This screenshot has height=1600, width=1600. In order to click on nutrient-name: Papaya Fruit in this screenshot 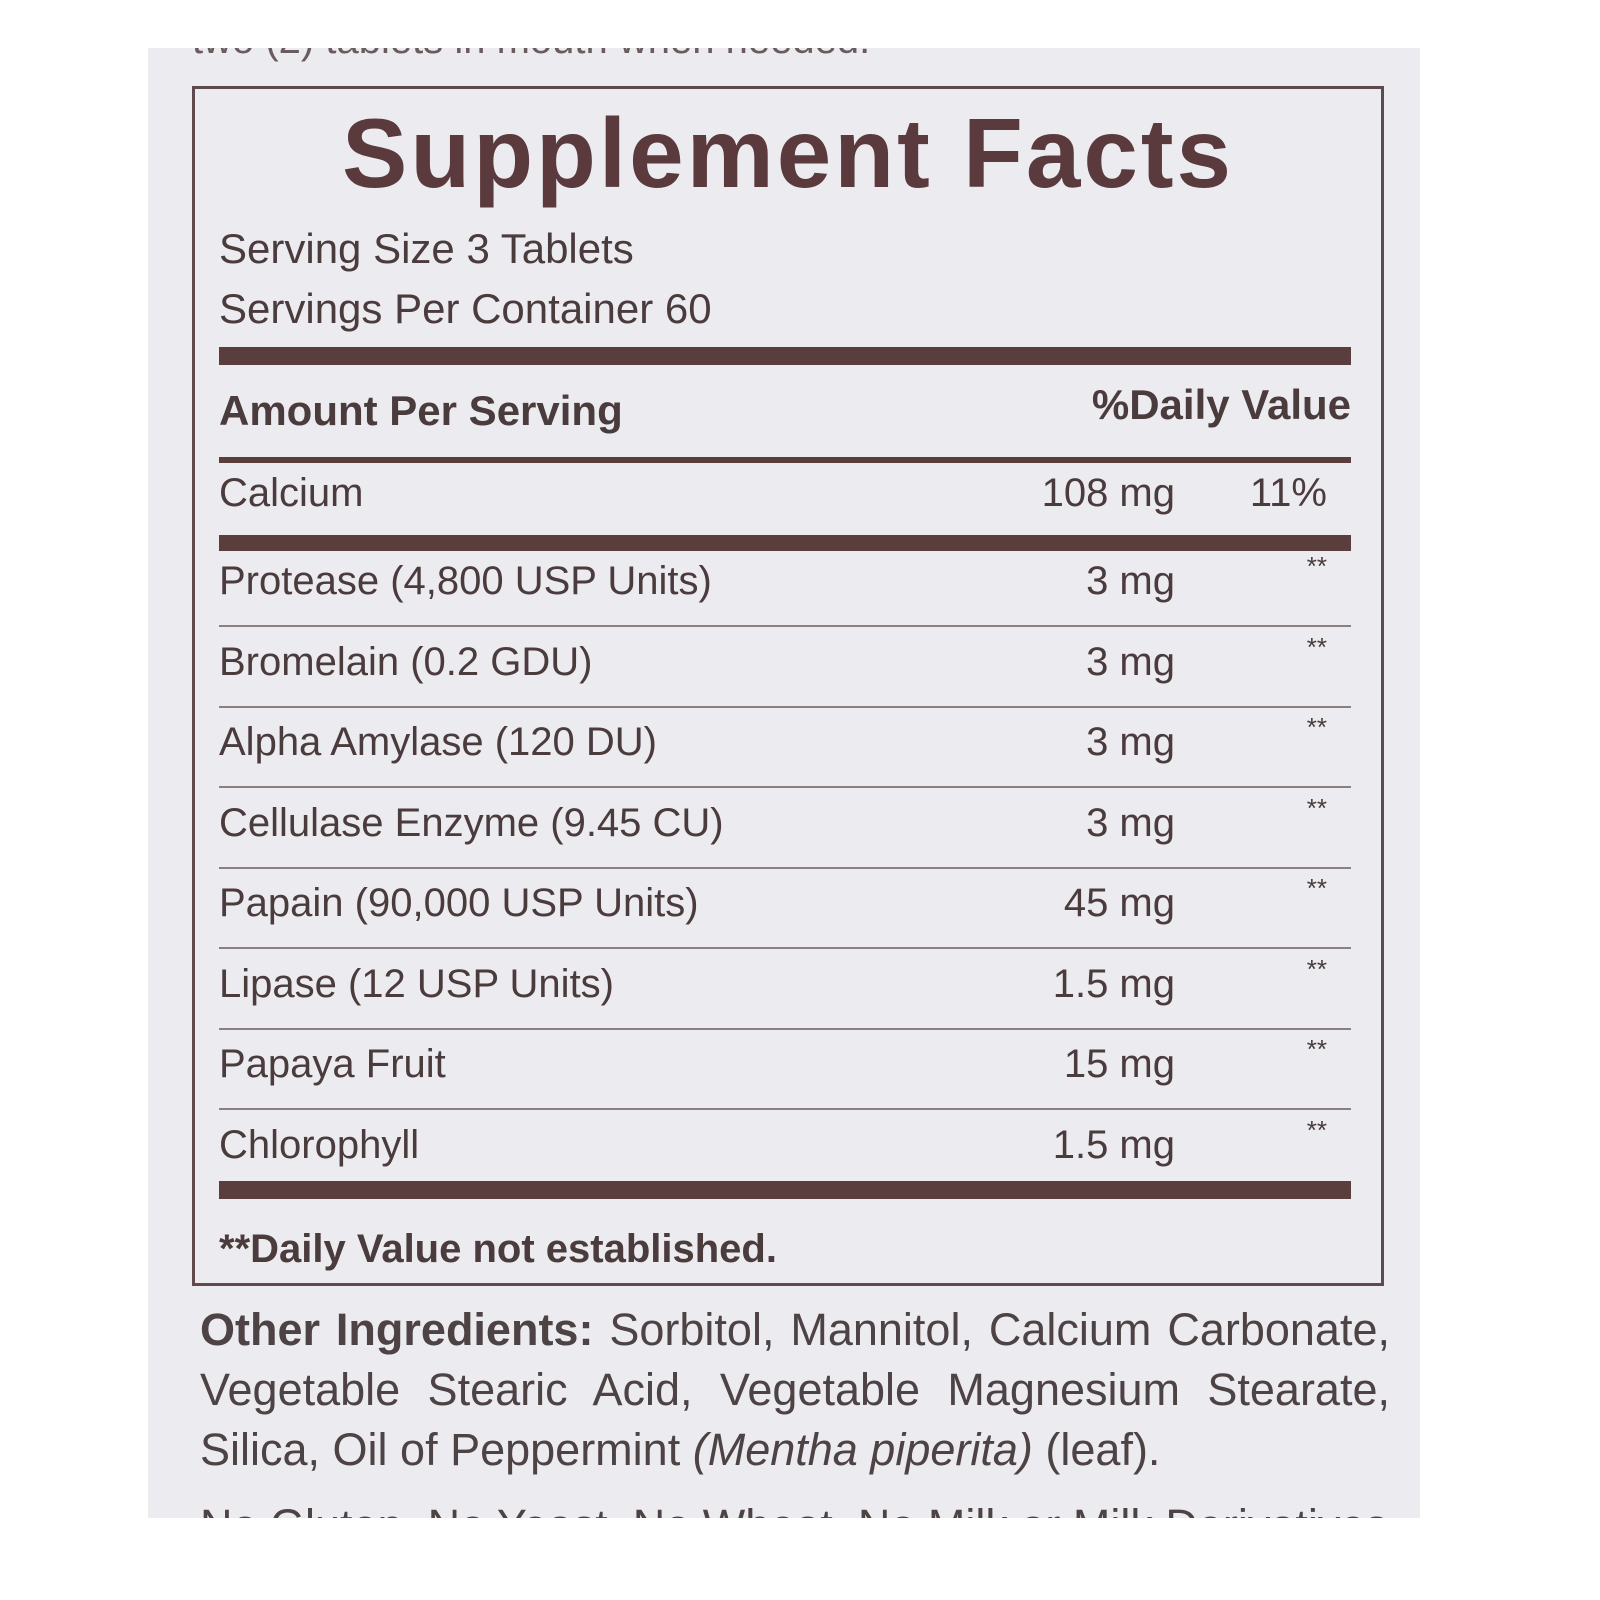, I will do `click(332, 1064)`.